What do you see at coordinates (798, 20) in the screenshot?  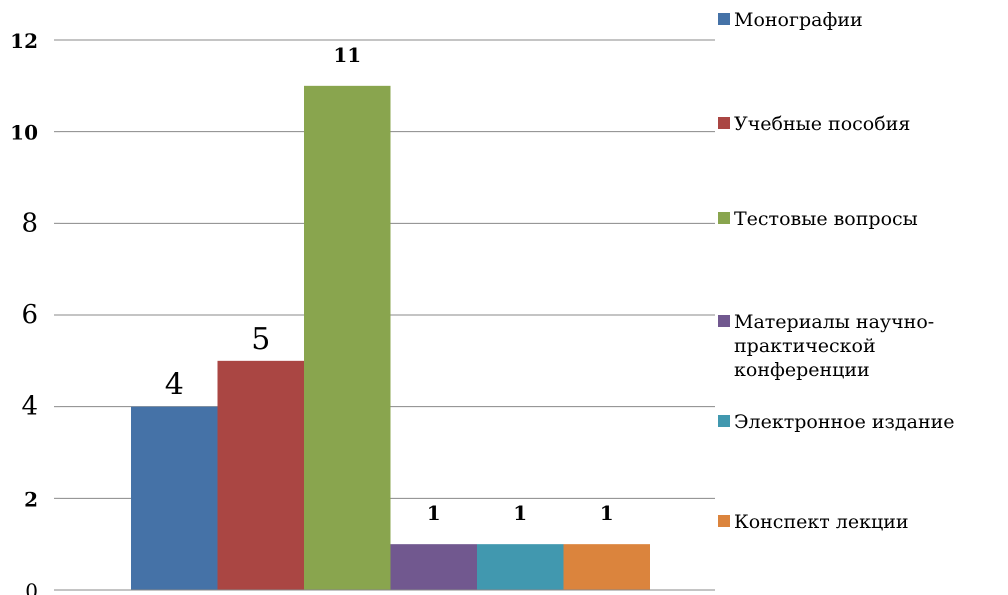 I see `legend-label: Монографии` at bounding box center [798, 20].